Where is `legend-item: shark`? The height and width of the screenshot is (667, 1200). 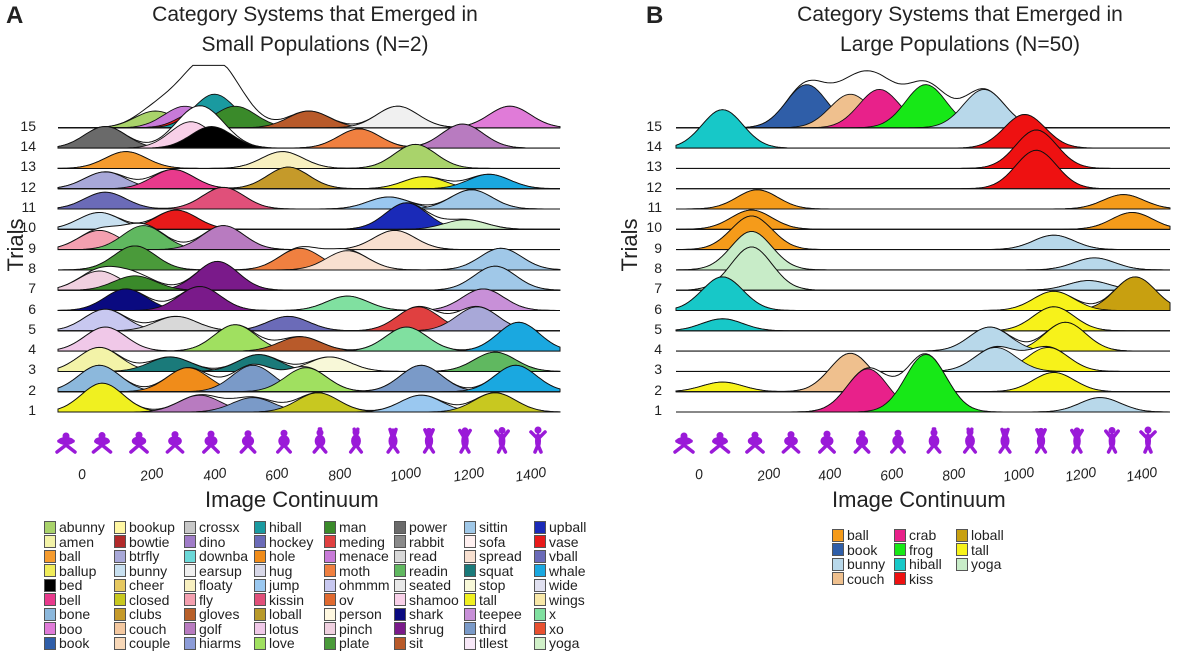
legend-item: shark is located at coordinates (426, 614).